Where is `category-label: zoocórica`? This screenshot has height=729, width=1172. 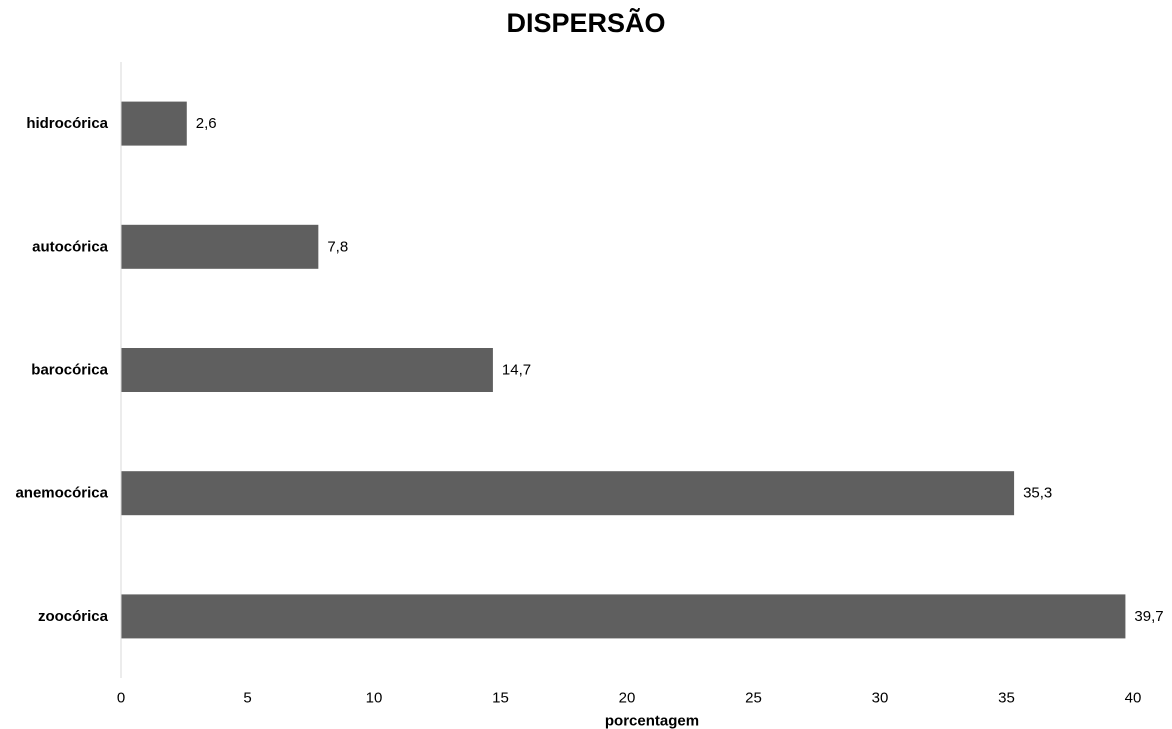
category-label: zoocórica is located at coordinates (73, 616).